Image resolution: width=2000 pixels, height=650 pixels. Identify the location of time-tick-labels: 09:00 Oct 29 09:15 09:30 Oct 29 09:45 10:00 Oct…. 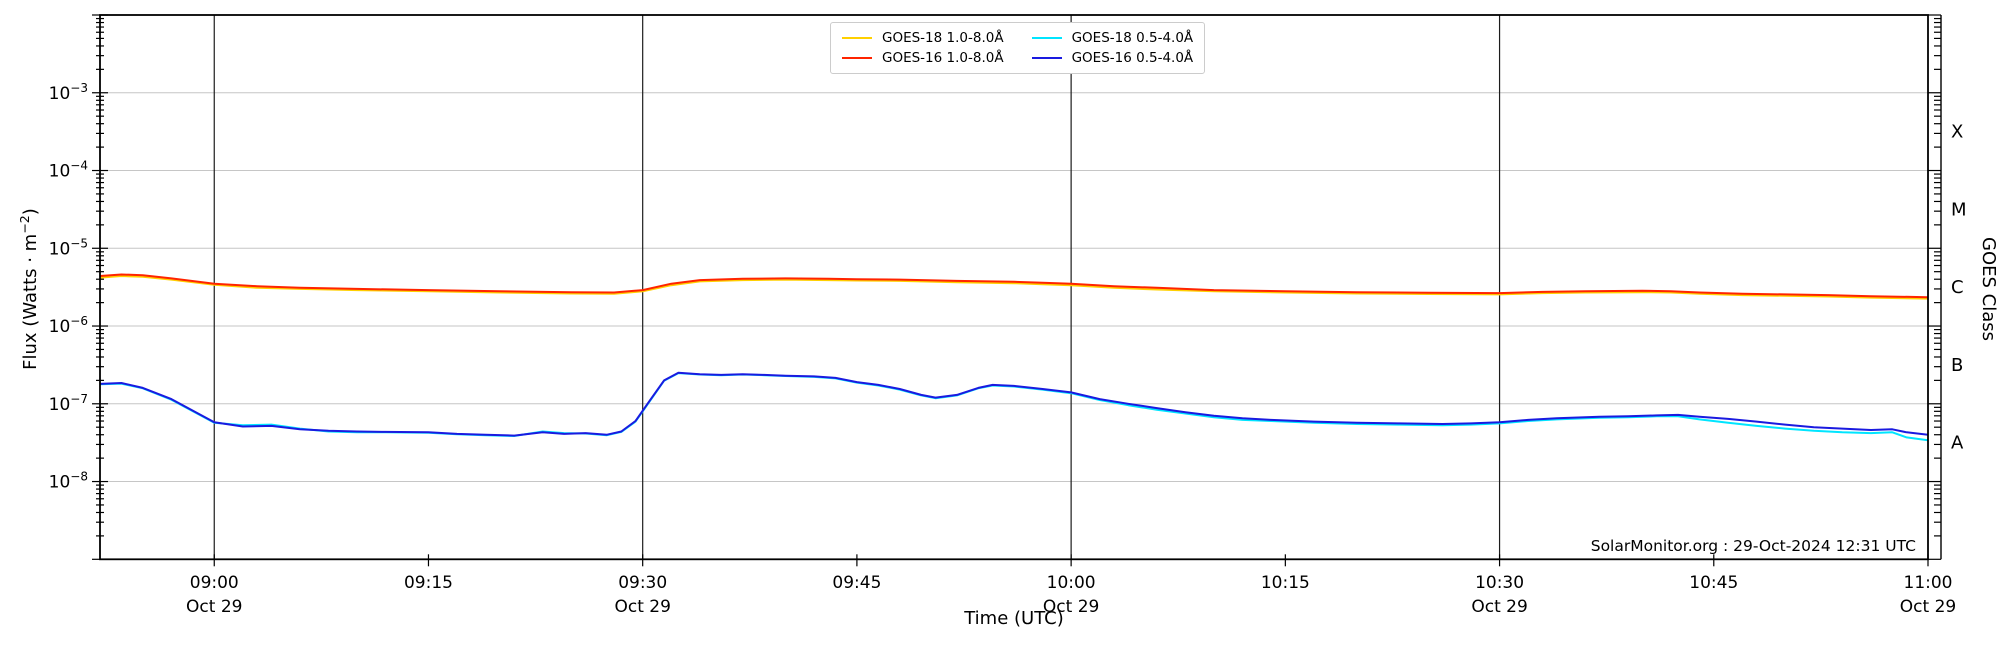
(1071, 595).